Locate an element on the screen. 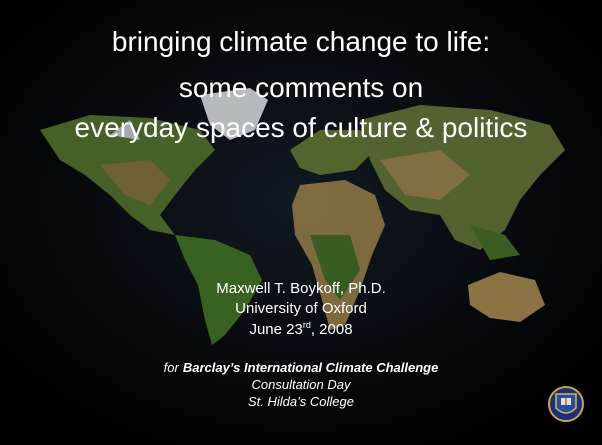  university-crest is located at coordinates (566, 404).